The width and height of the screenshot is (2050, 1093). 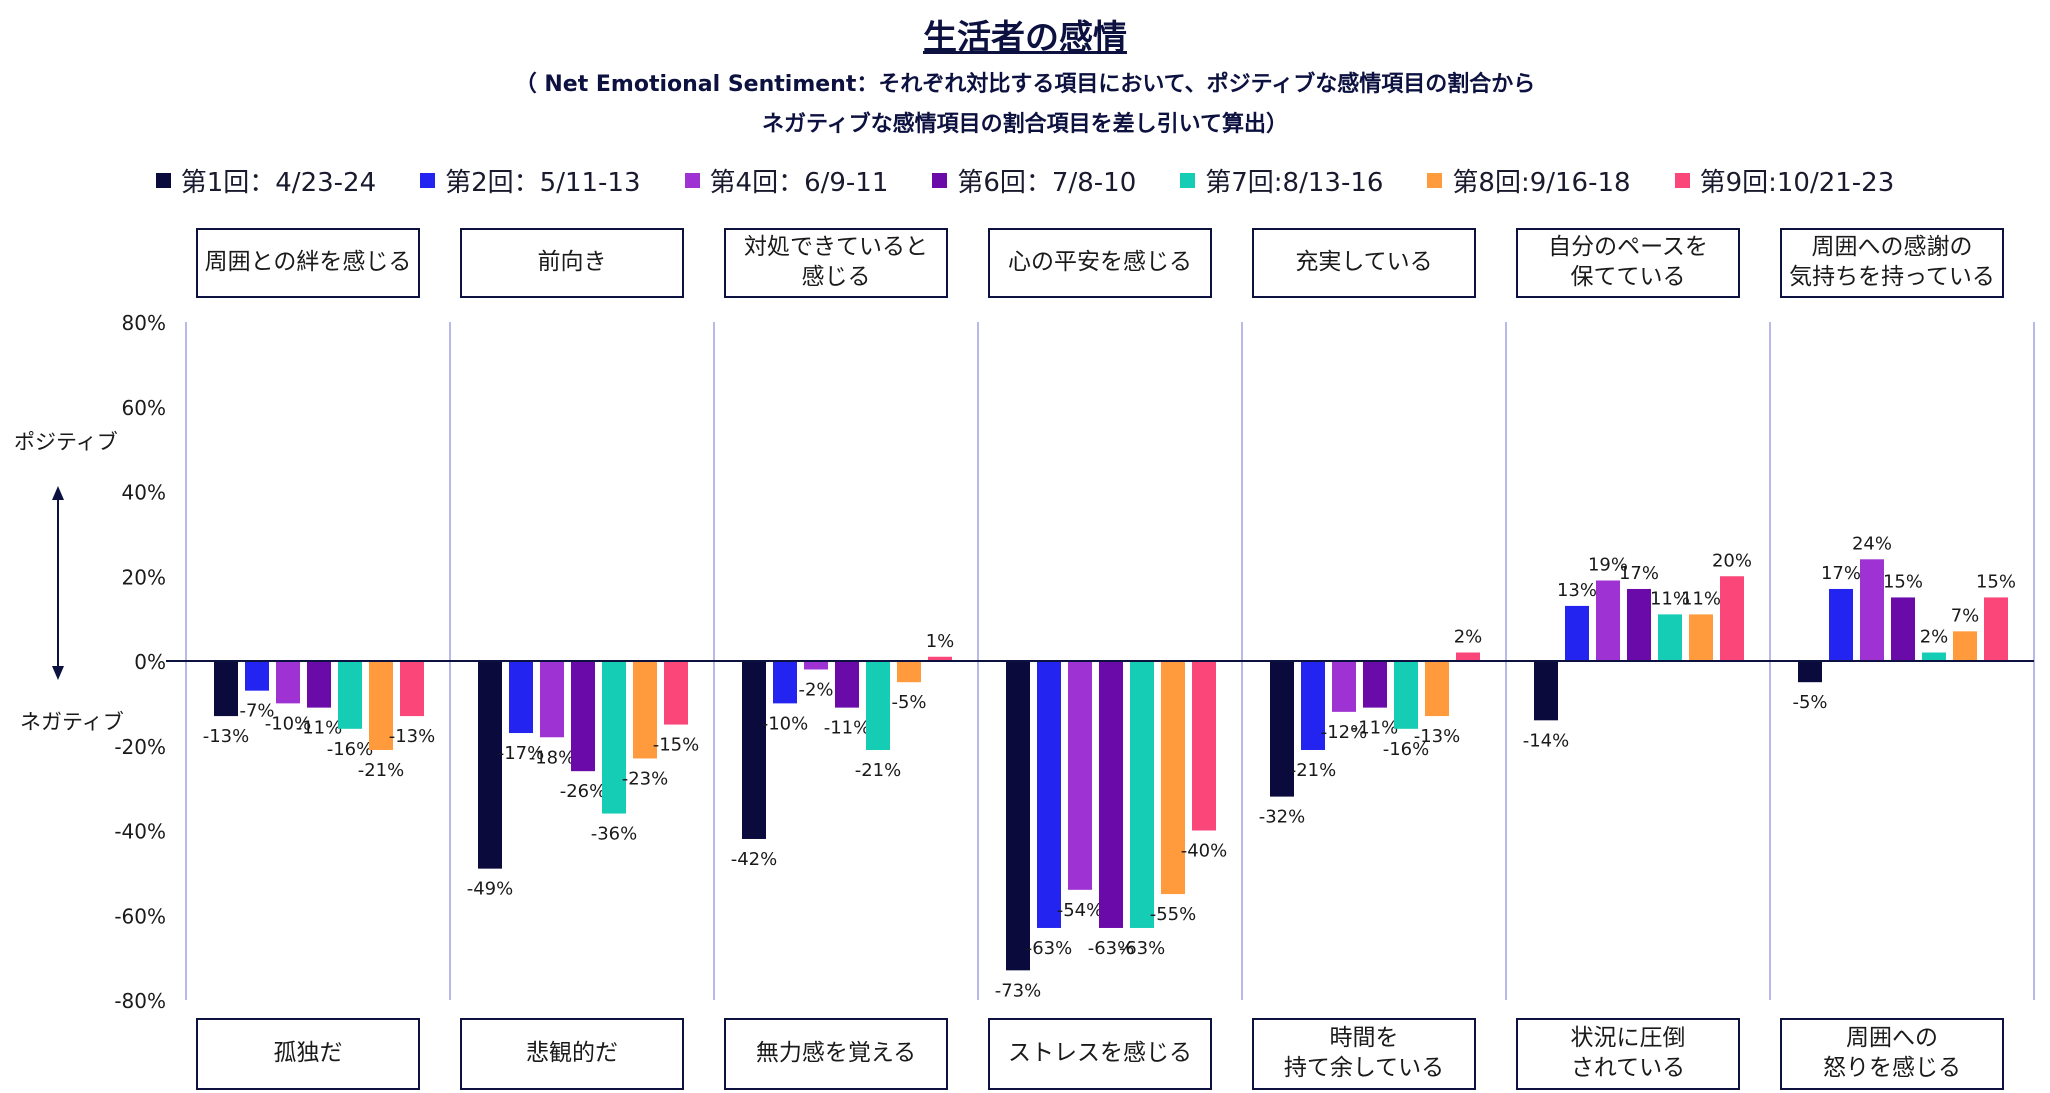 What do you see at coordinates (676, 745) in the screenshot?
I see `data-label: -15%` at bounding box center [676, 745].